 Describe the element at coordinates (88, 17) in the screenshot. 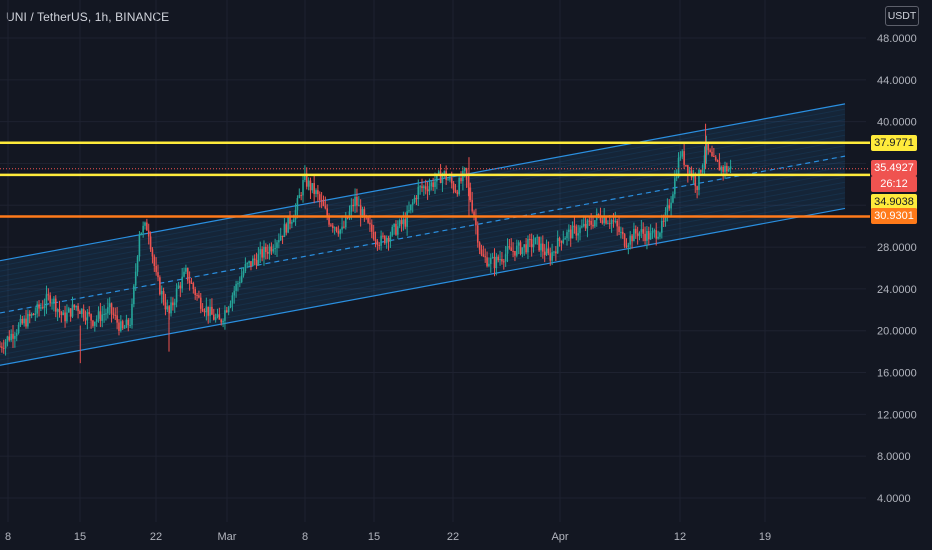

I see `symbol-title: UNI / TetherUS, 1h, BINANCE` at that location.